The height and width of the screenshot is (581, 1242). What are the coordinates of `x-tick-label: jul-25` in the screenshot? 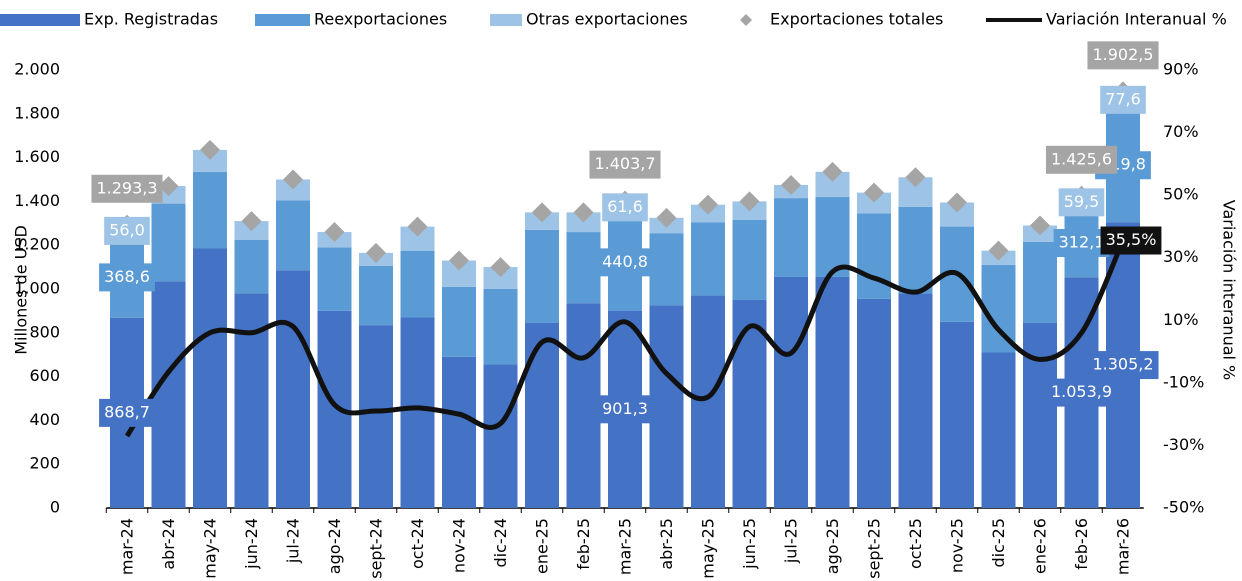 It's located at (791, 541).